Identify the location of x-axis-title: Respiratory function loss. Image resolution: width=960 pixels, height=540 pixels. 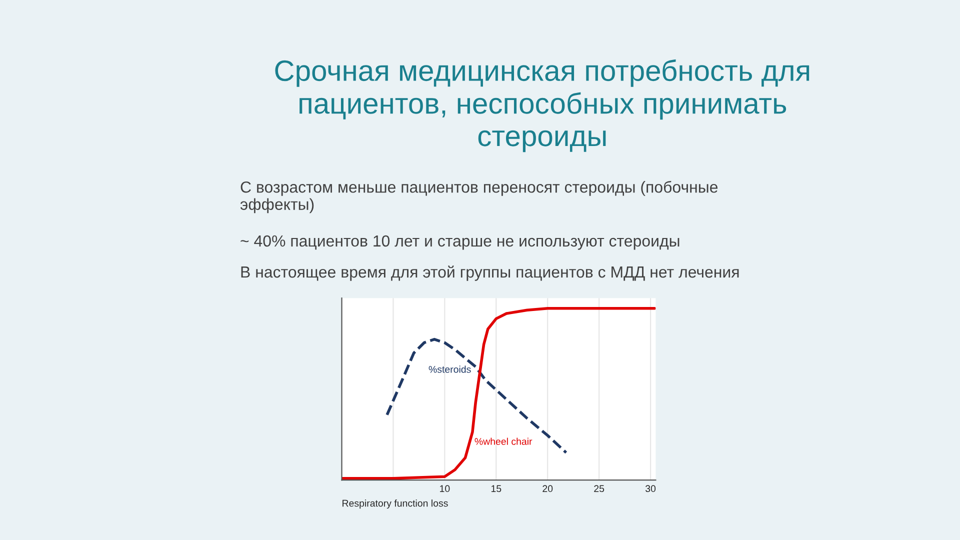
(395, 504).